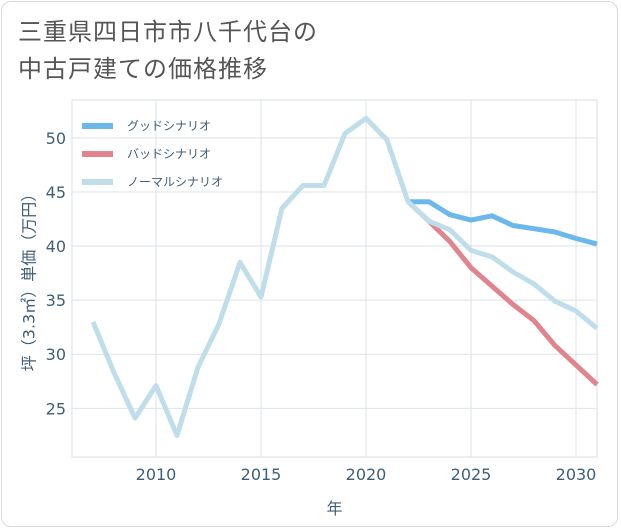  What do you see at coordinates (175, 182) in the screenshot?
I see `legend-label: ノーマルシナリオ` at bounding box center [175, 182].